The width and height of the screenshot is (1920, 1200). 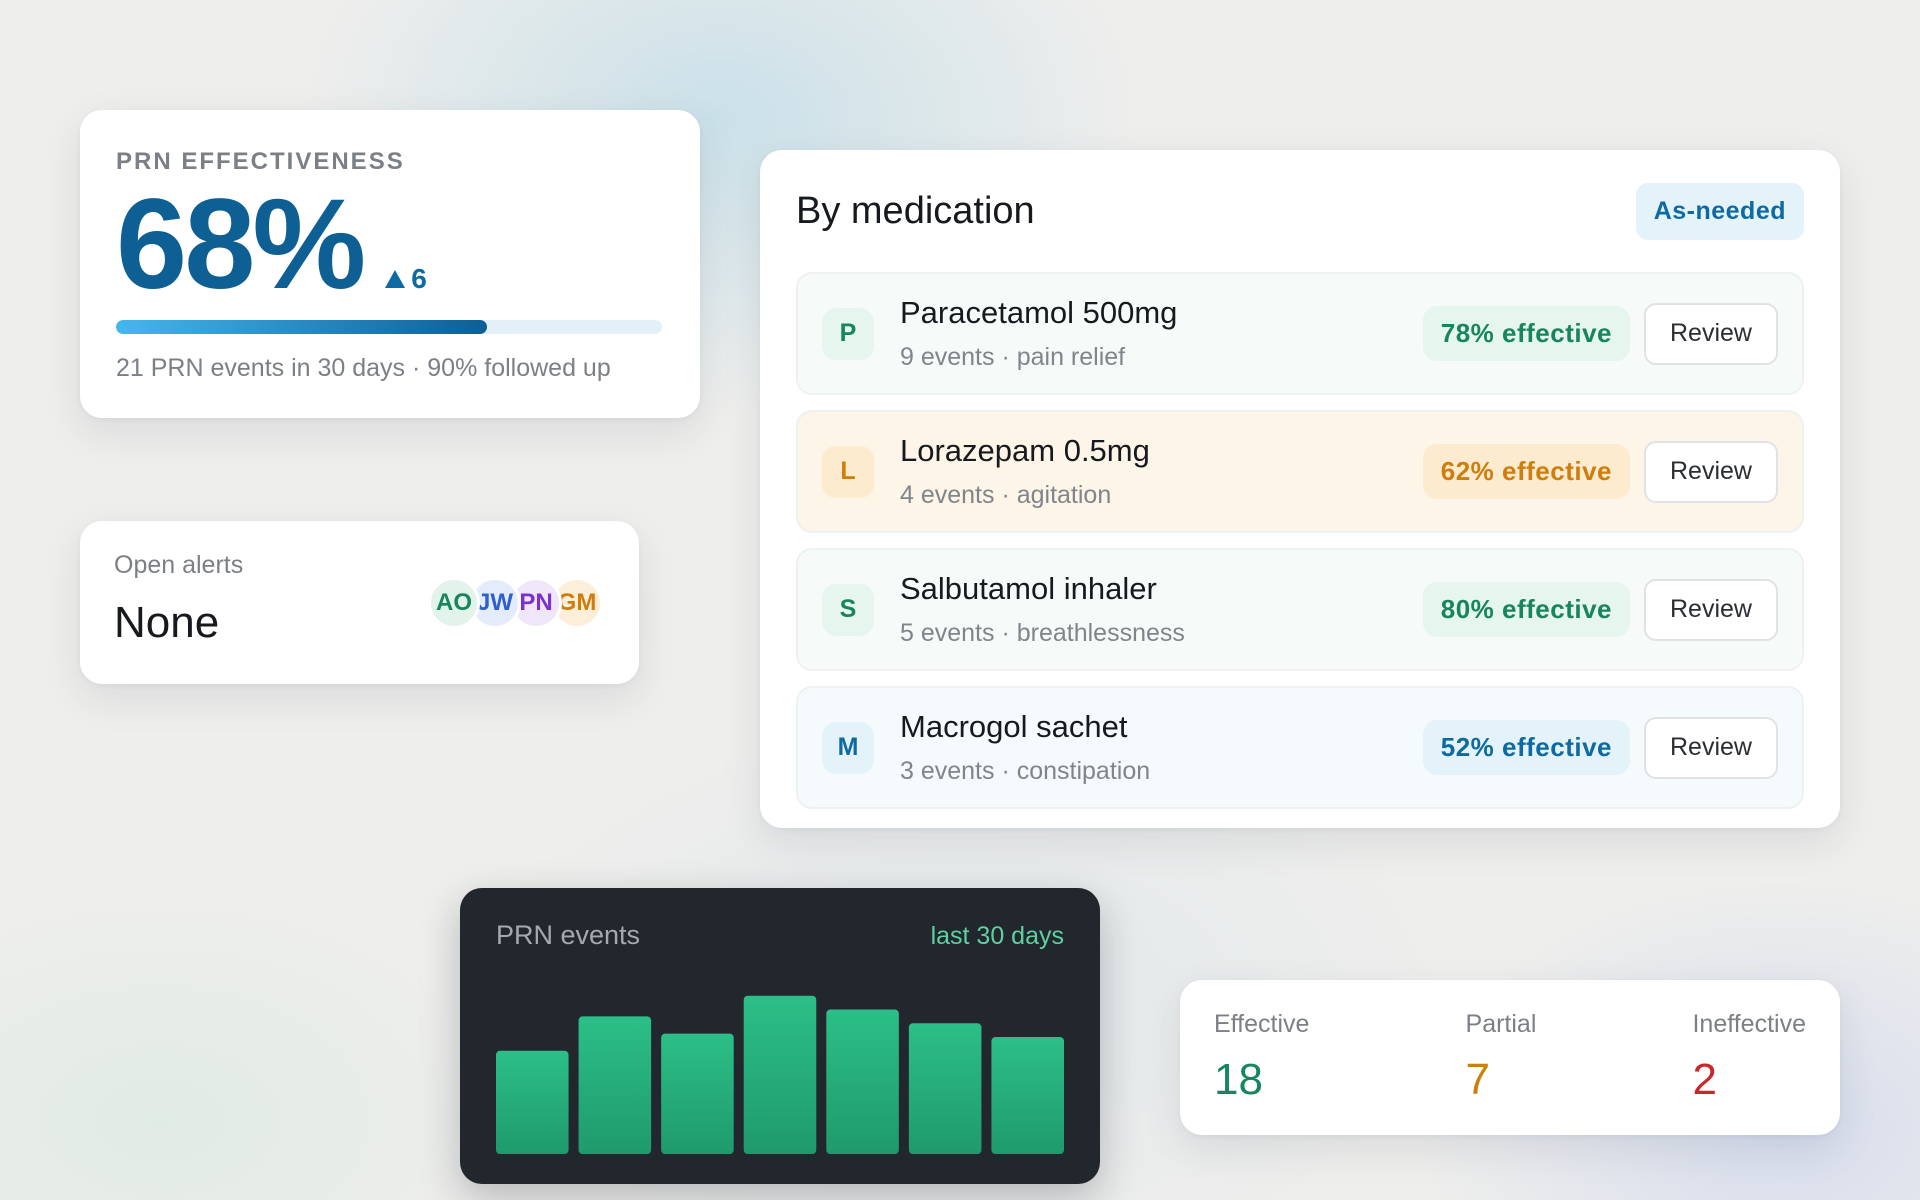 What do you see at coordinates (1526, 471) in the screenshot?
I see `effectiveness-badge: 62% effective` at bounding box center [1526, 471].